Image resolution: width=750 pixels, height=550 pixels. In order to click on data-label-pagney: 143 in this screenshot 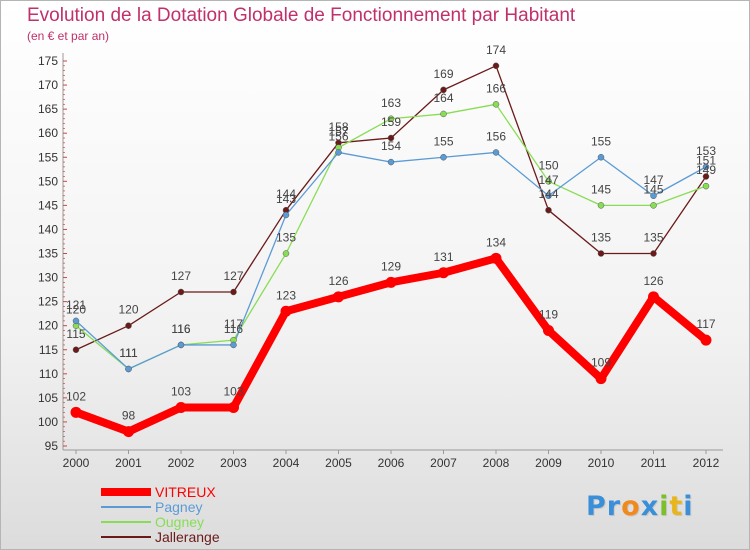, I will do `click(286, 199)`.